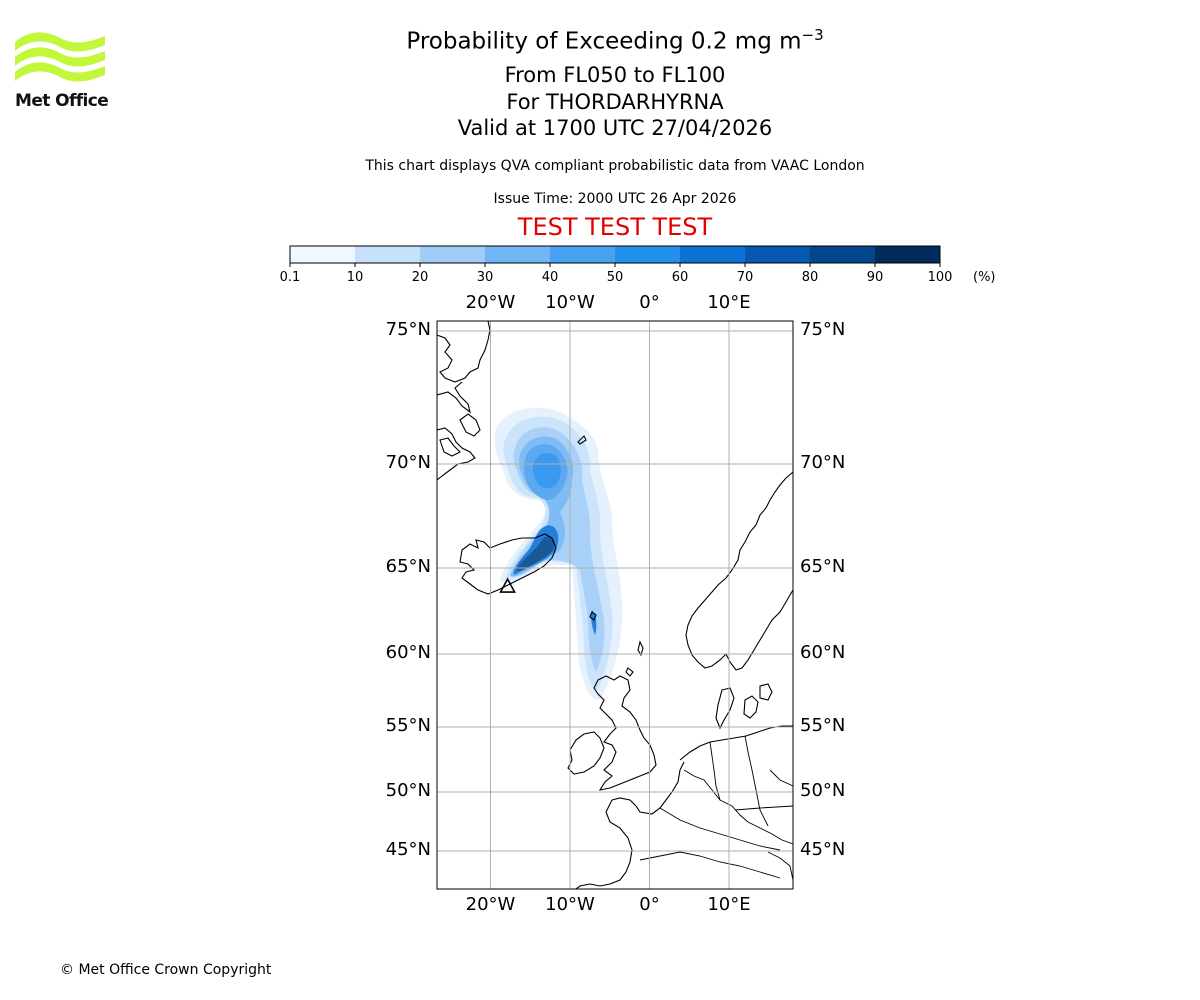 This screenshot has width=1200, height=1000. Describe the element at coordinates (810, 277) in the screenshot. I see `colorbar-tick-label: 80` at that location.